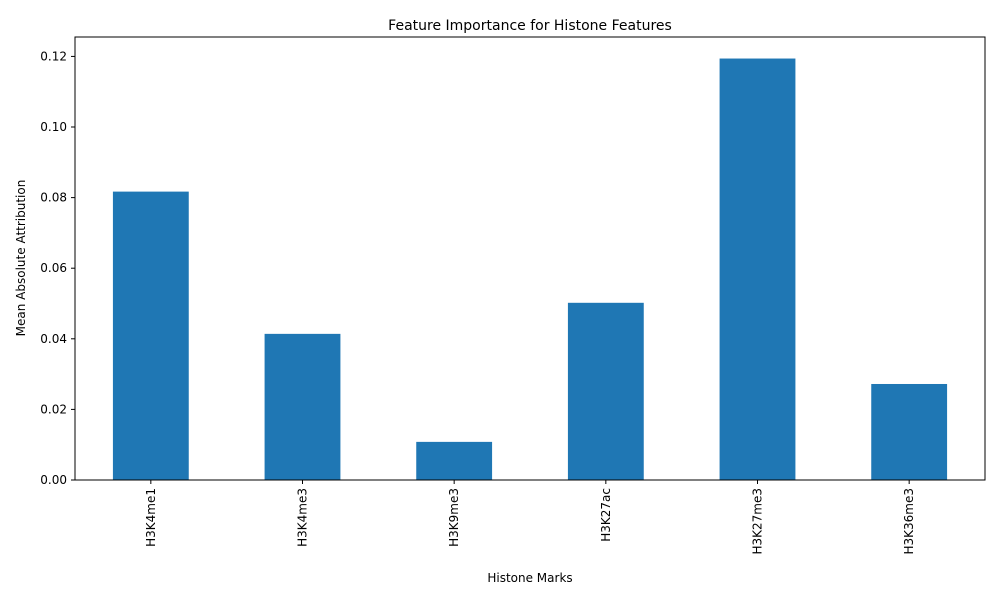  What do you see at coordinates (909, 431) in the screenshot?
I see `bar-h3k36me3` at bounding box center [909, 431].